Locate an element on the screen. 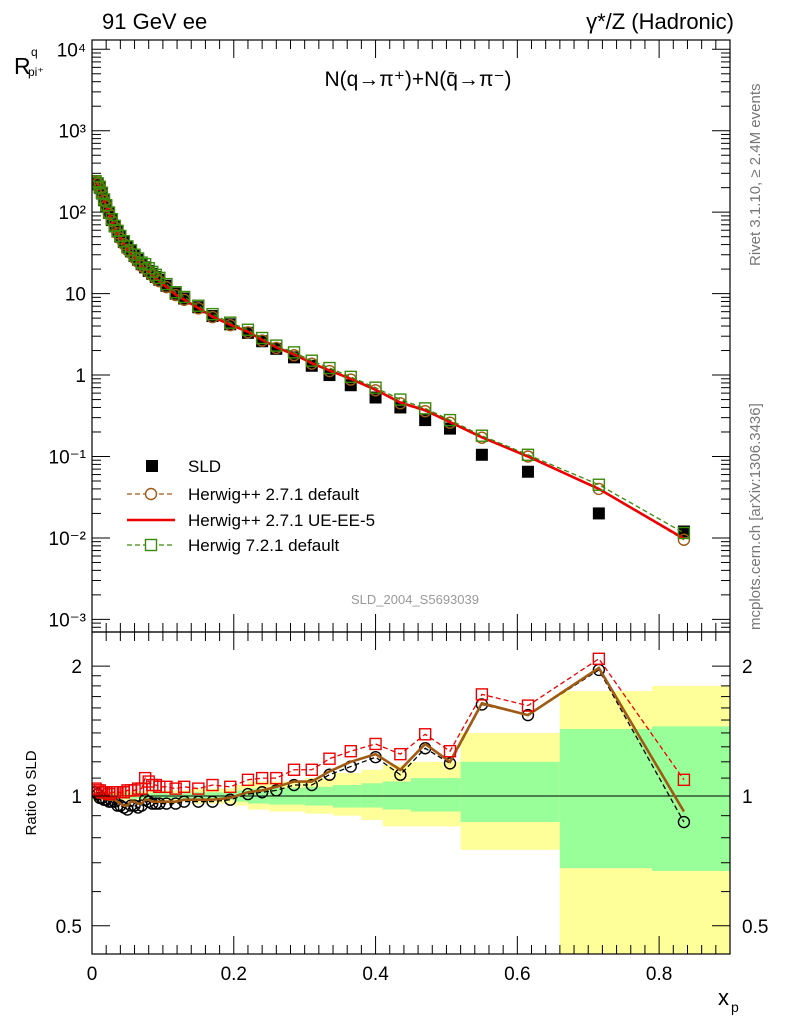 This screenshot has height=1024, width=786. main-y-axis-label: R q pi⁺ is located at coordinates (29, 62).